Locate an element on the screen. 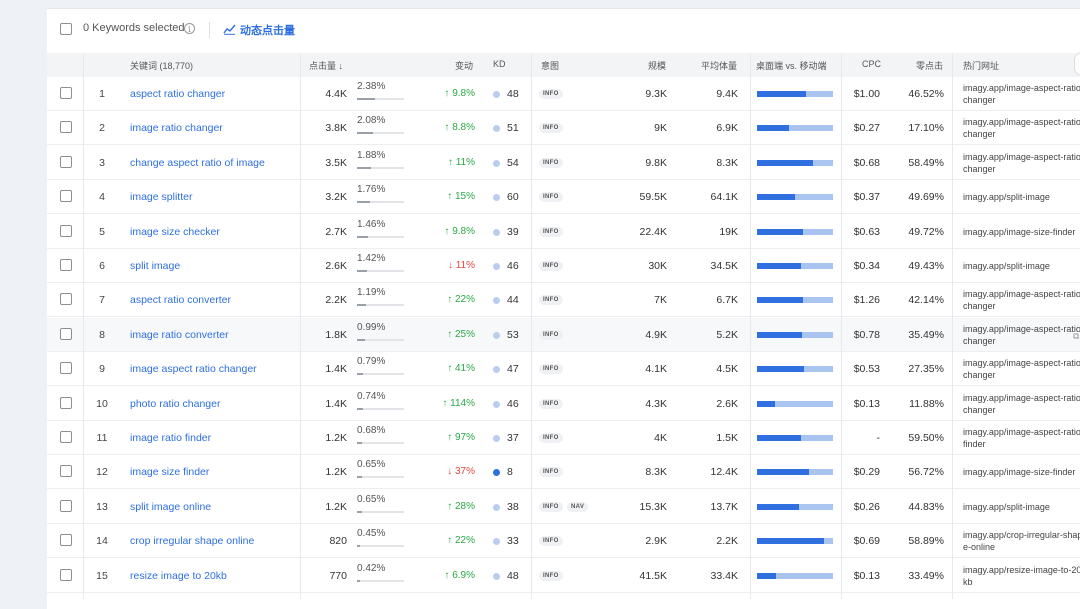  col-kd-header: KD is located at coordinates (499, 64).